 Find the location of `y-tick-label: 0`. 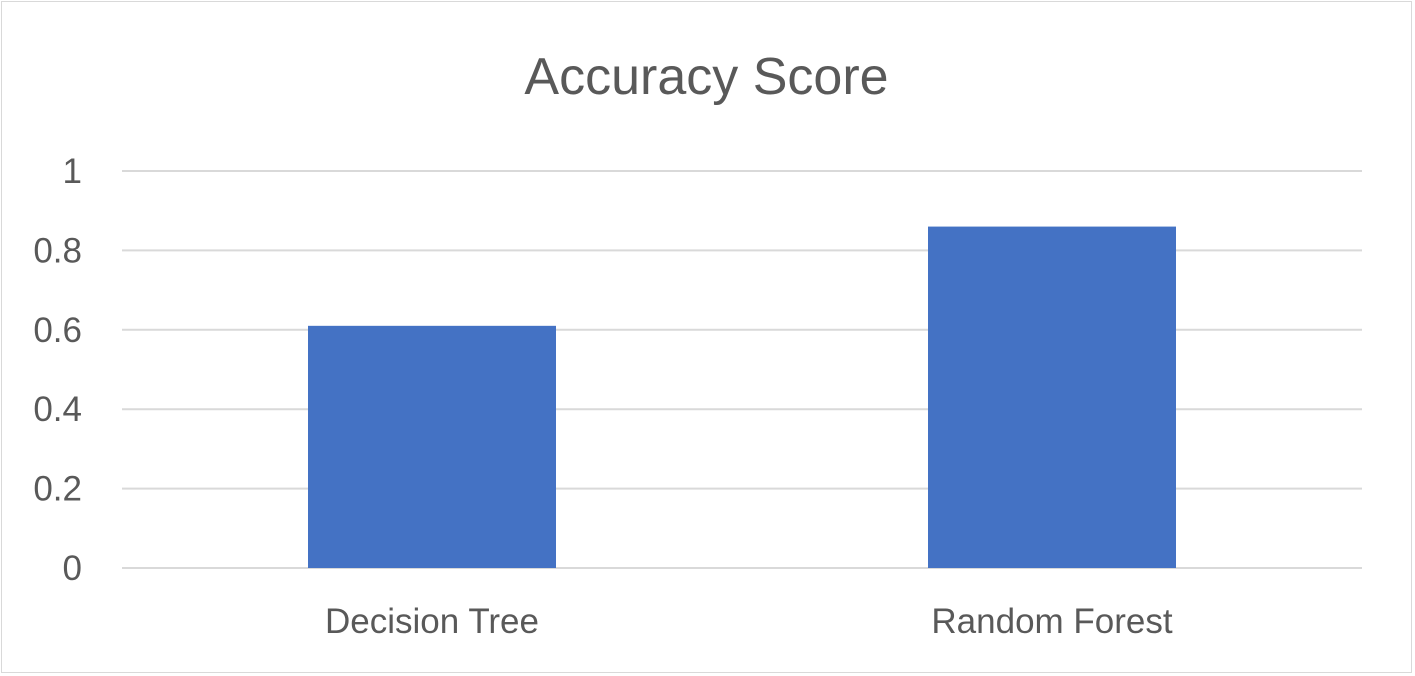

y-tick-label: 0 is located at coordinates (72, 568).